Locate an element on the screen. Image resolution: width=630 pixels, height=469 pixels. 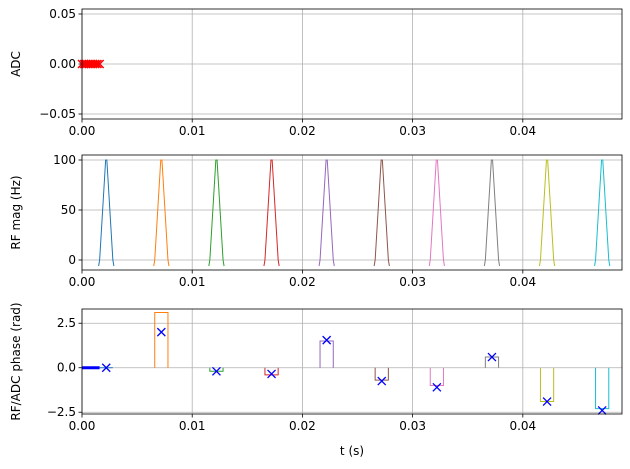
y-axis-label: RF mag (Hz) is located at coordinates (16, 212).